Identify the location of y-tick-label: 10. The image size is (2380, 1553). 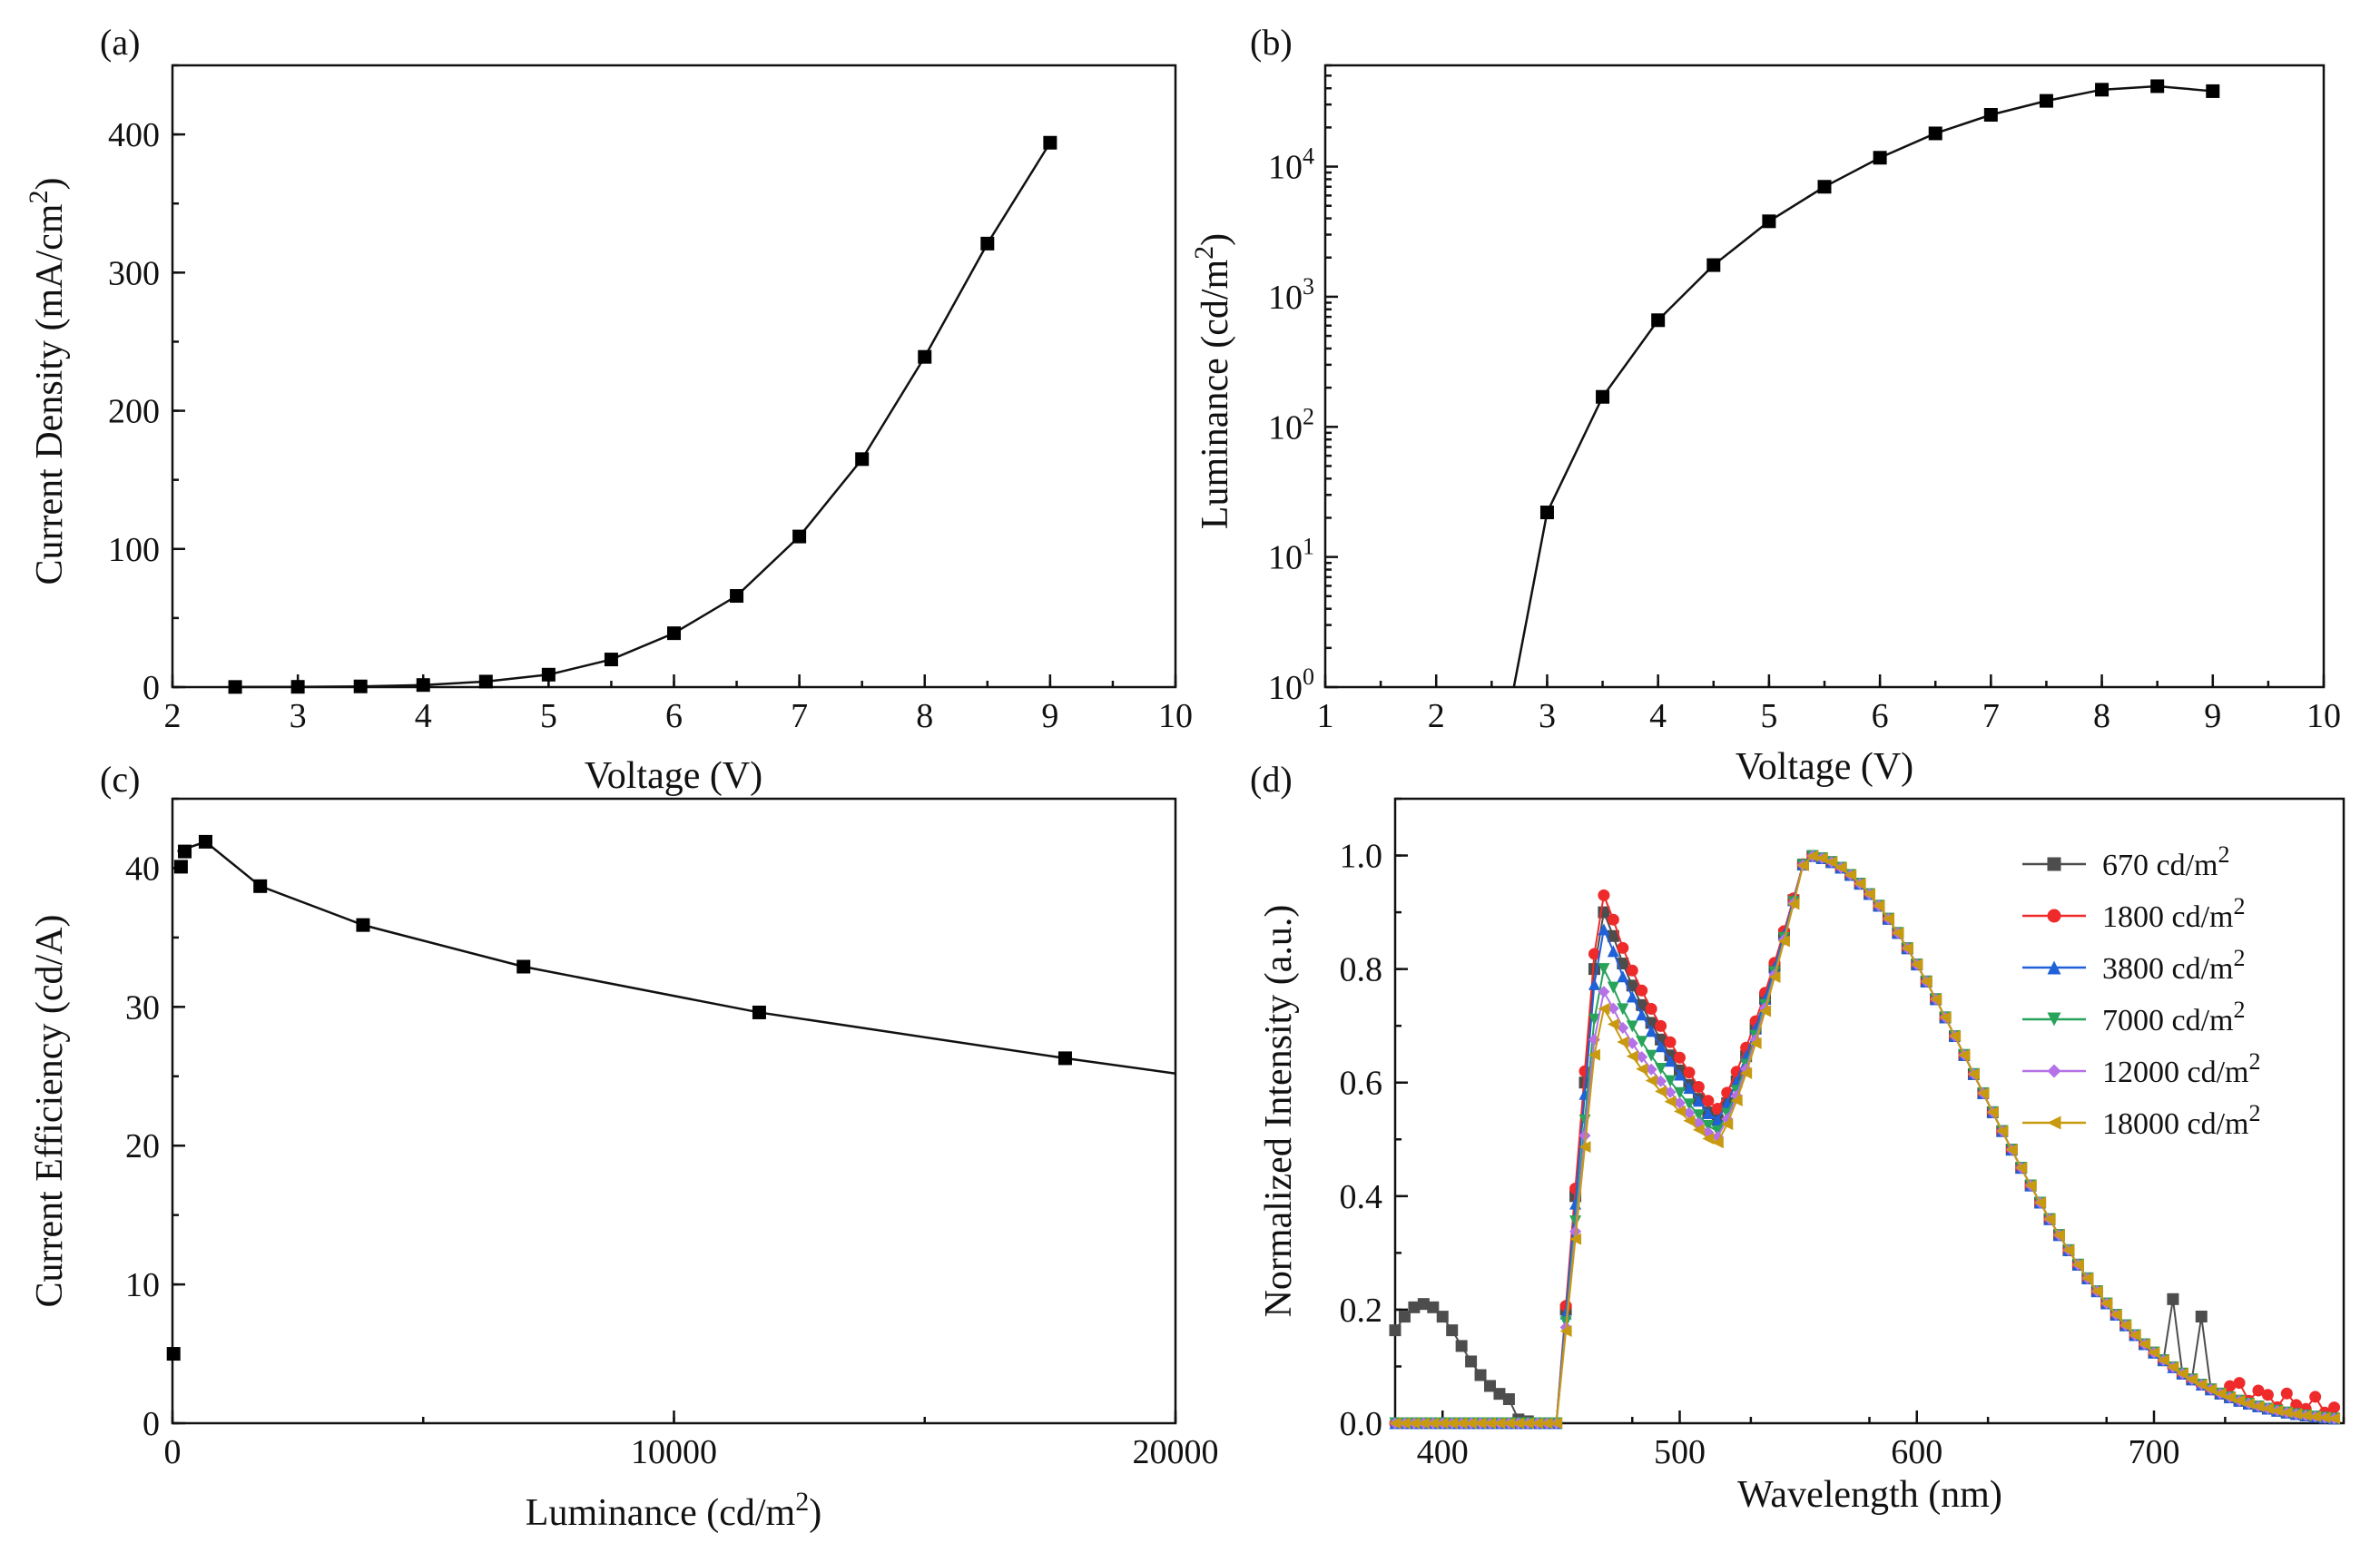
(143, 1285).